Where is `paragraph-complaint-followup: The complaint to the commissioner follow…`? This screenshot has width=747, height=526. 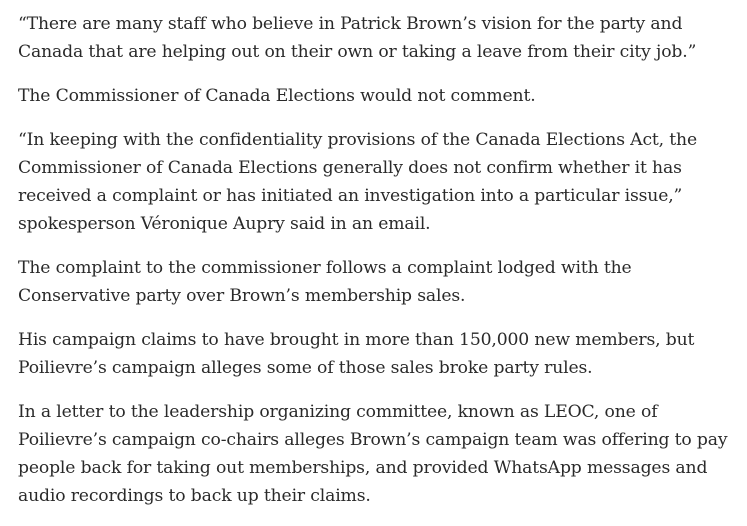 paragraph-complaint-followup: The complaint to the commissioner follow… is located at coordinates (325, 282).